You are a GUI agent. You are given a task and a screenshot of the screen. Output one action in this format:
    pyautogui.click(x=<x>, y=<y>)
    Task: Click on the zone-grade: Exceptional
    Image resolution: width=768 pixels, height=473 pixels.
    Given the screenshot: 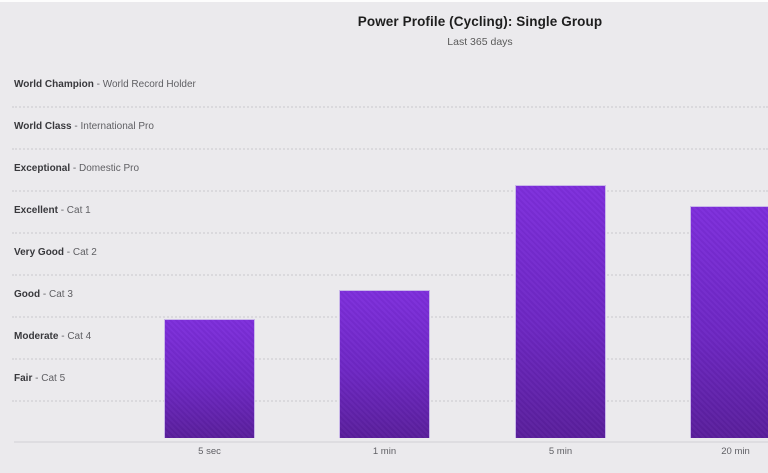 What is the action you would take?
    pyautogui.click(x=42, y=168)
    